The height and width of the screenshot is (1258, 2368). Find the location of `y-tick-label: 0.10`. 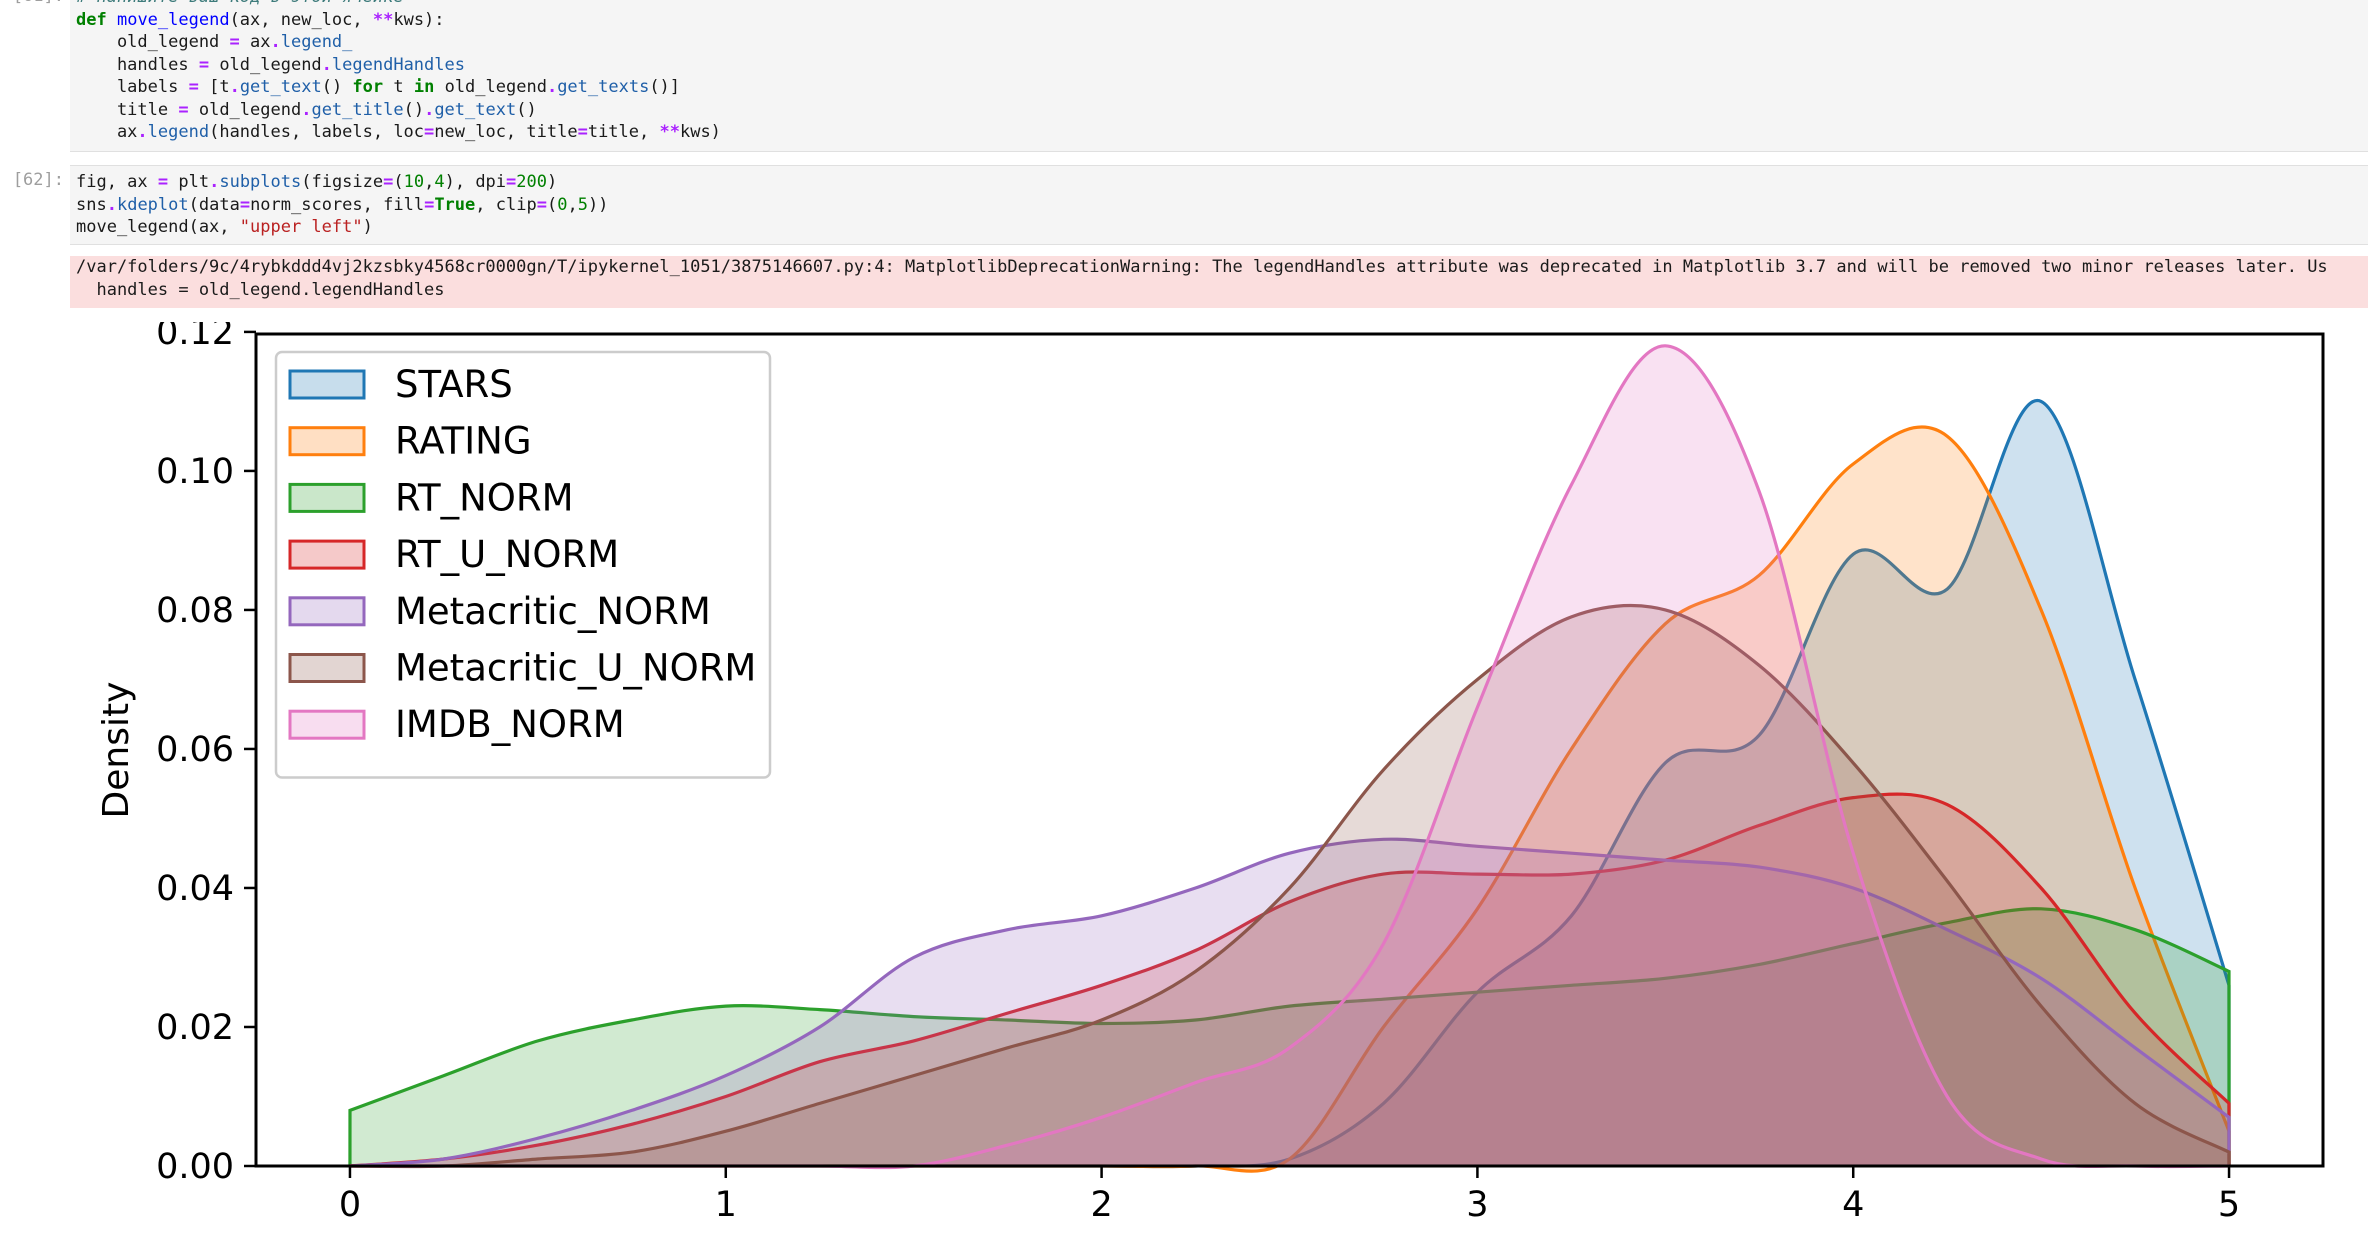

y-tick-label: 0.10 is located at coordinates (195, 472).